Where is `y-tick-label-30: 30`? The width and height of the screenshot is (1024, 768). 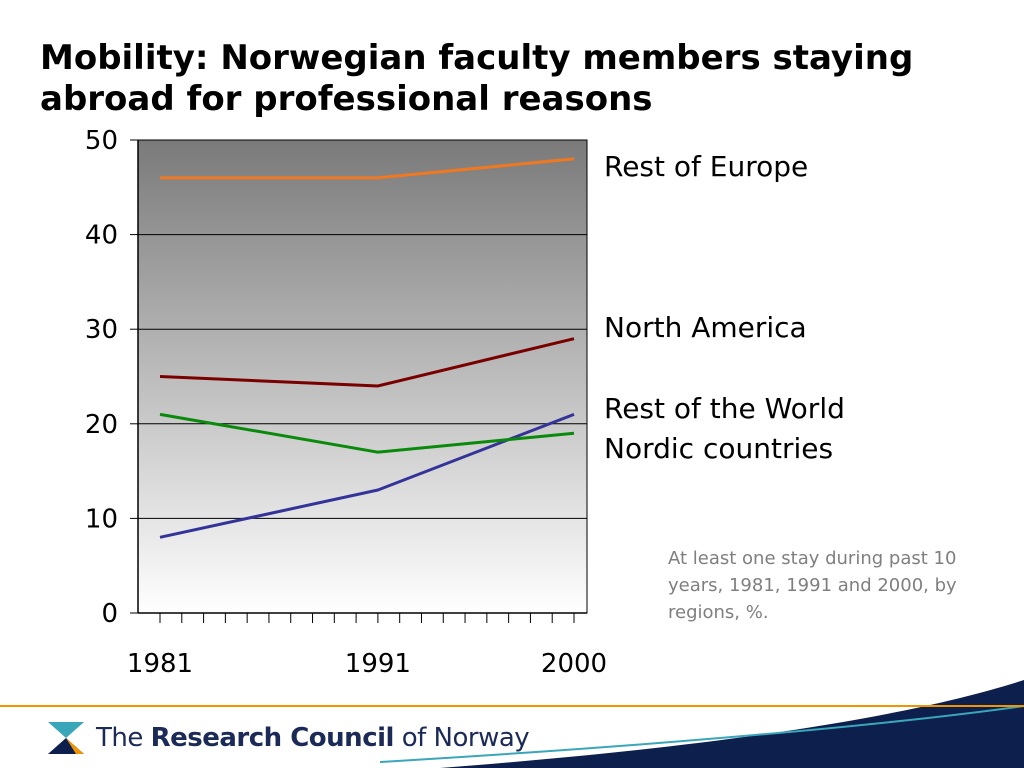 y-tick-label-30: 30 is located at coordinates (101, 330).